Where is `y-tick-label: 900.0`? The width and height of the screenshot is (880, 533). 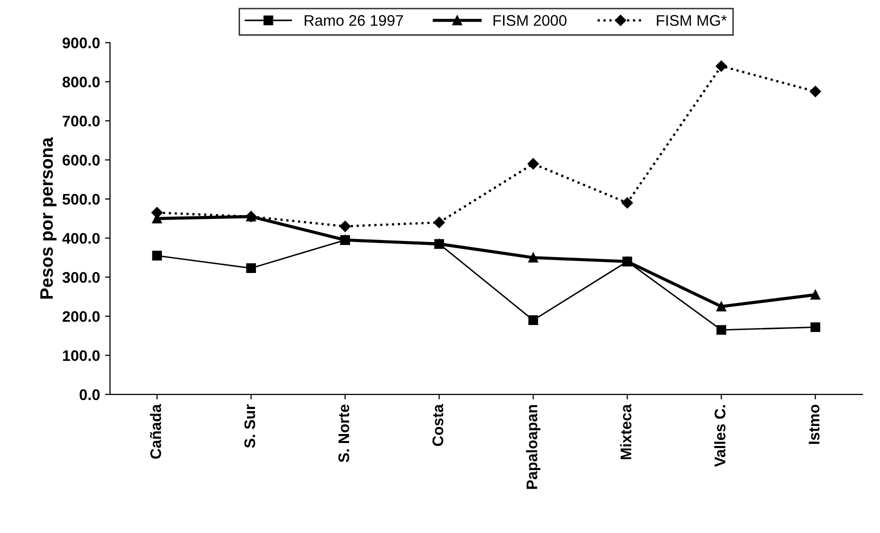
y-tick-label: 900.0 is located at coordinates (81, 43).